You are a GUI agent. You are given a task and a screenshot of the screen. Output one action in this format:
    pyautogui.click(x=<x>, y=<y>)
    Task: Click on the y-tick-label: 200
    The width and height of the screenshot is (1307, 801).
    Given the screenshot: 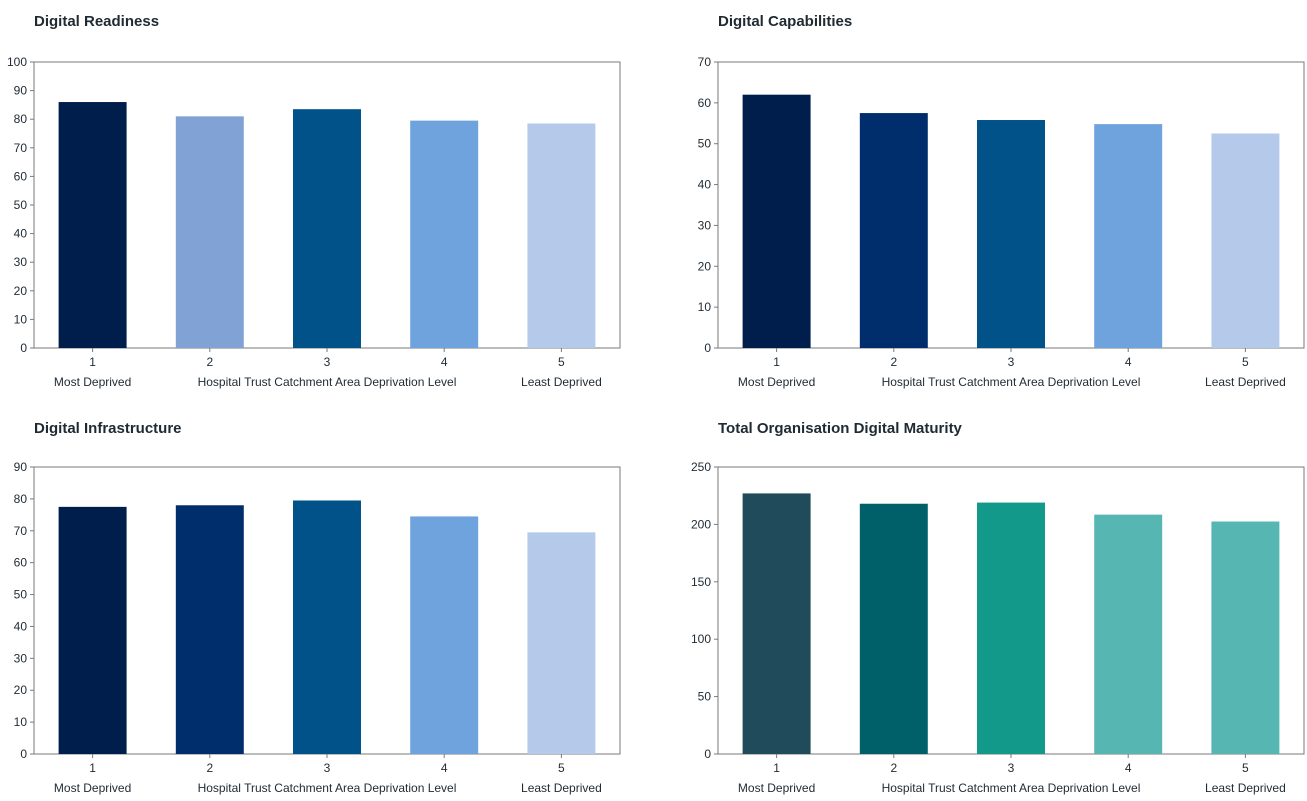 What is the action you would take?
    pyautogui.click(x=701, y=524)
    